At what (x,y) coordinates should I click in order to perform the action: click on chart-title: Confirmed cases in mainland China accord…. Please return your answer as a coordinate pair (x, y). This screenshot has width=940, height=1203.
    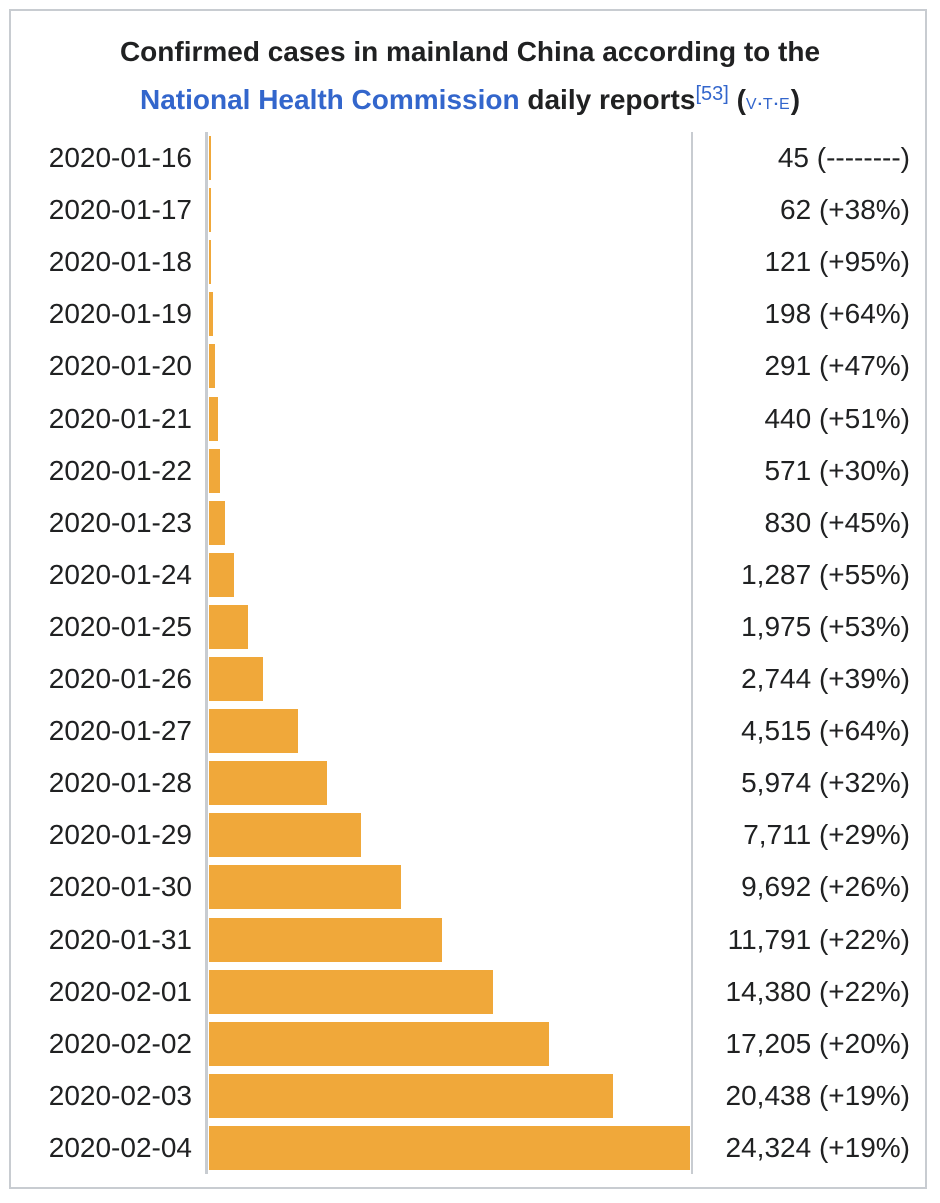
    Looking at the image, I should click on (470, 78).